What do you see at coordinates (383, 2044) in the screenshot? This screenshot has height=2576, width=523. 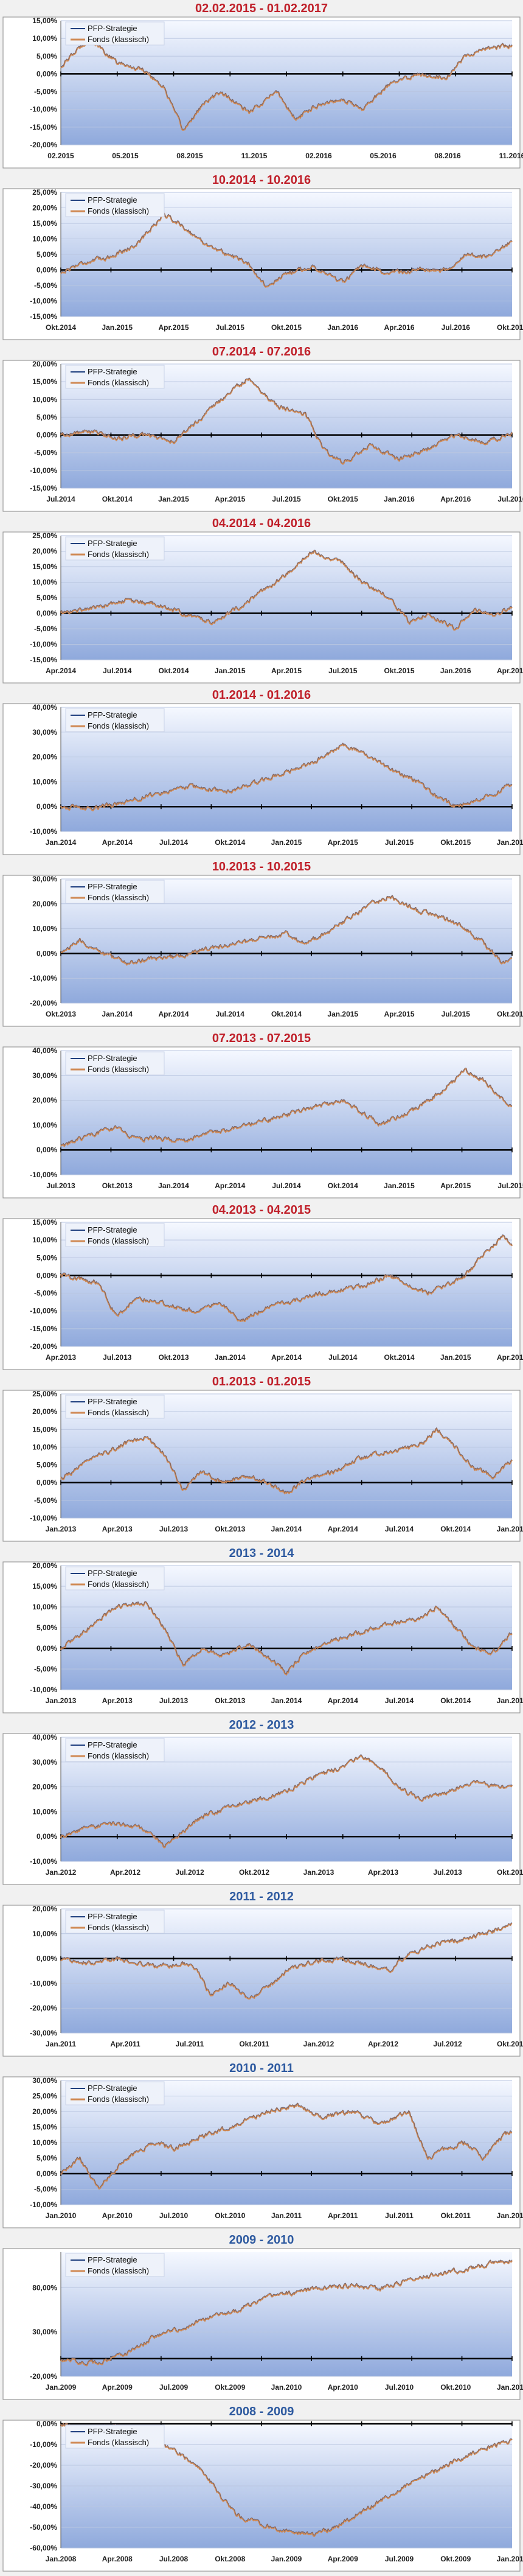 I see `x-tick-label: Apr.2012` at bounding box center [383, 2044].